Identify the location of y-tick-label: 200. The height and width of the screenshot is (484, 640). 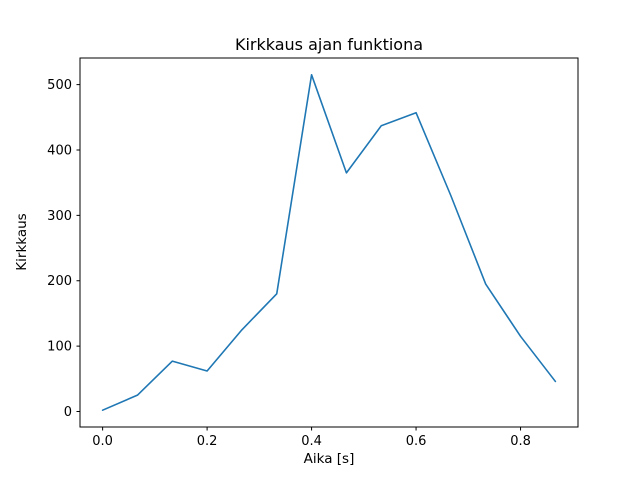
(59, 281).